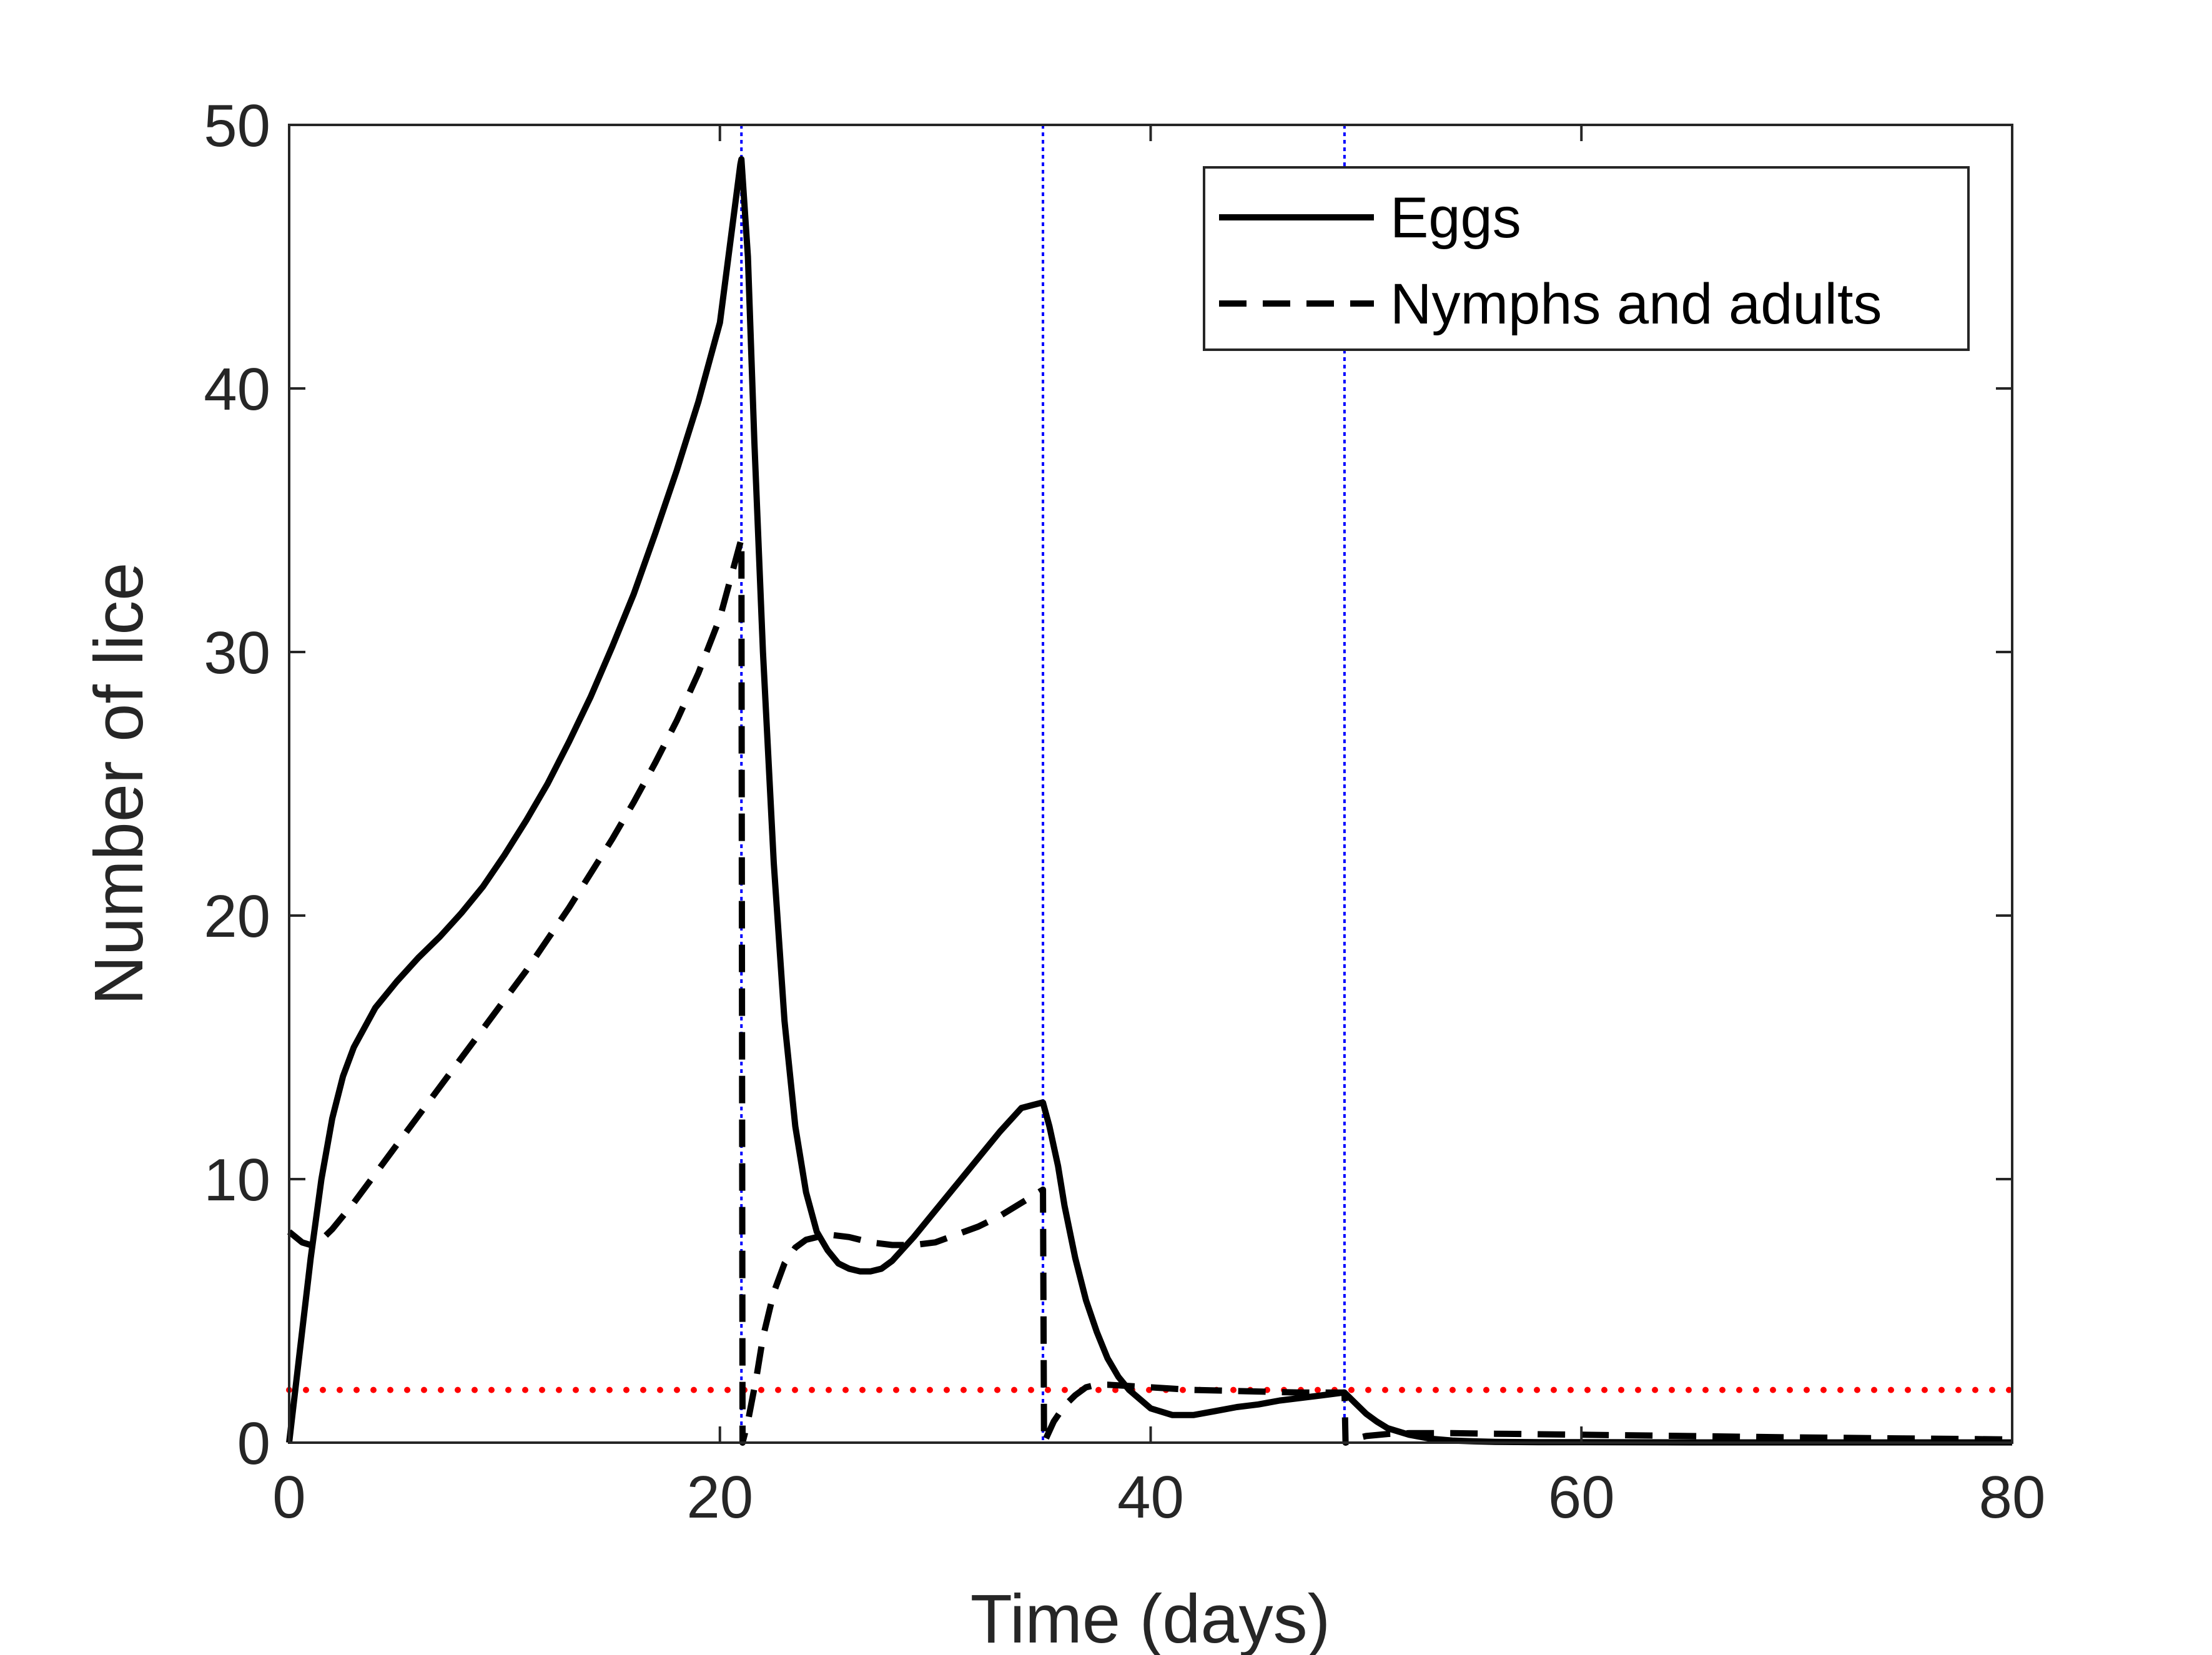  I want to click on x-tick-label: 40, so click(1150, 1497).